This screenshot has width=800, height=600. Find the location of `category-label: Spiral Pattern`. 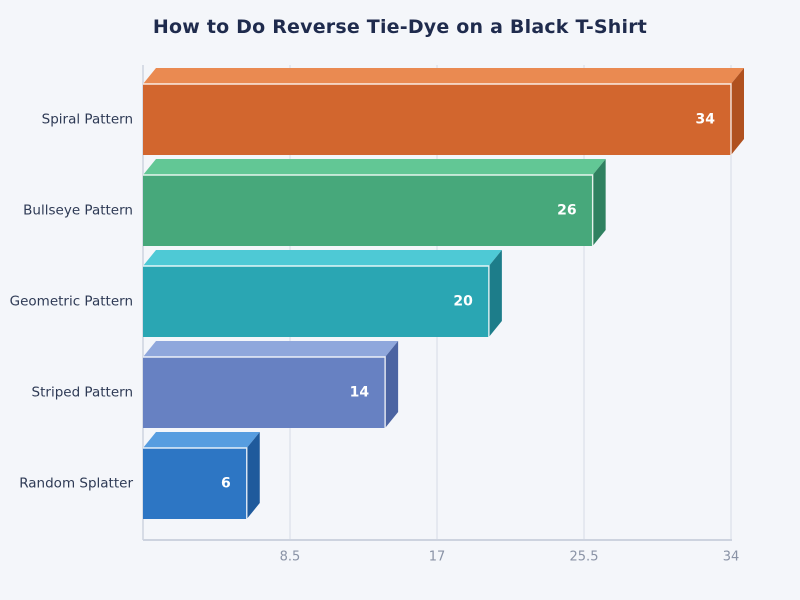

category-label: Spiral Pattern is located at coordinates (87, 120).